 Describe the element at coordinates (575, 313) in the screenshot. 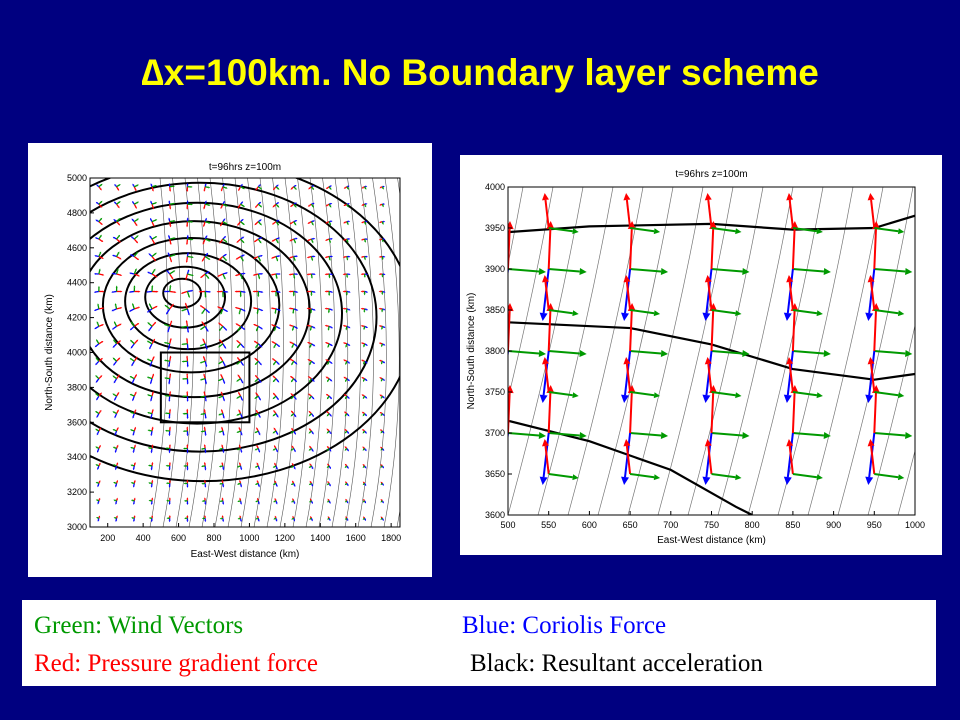

I see `right-wind-arrow-head` at that location.